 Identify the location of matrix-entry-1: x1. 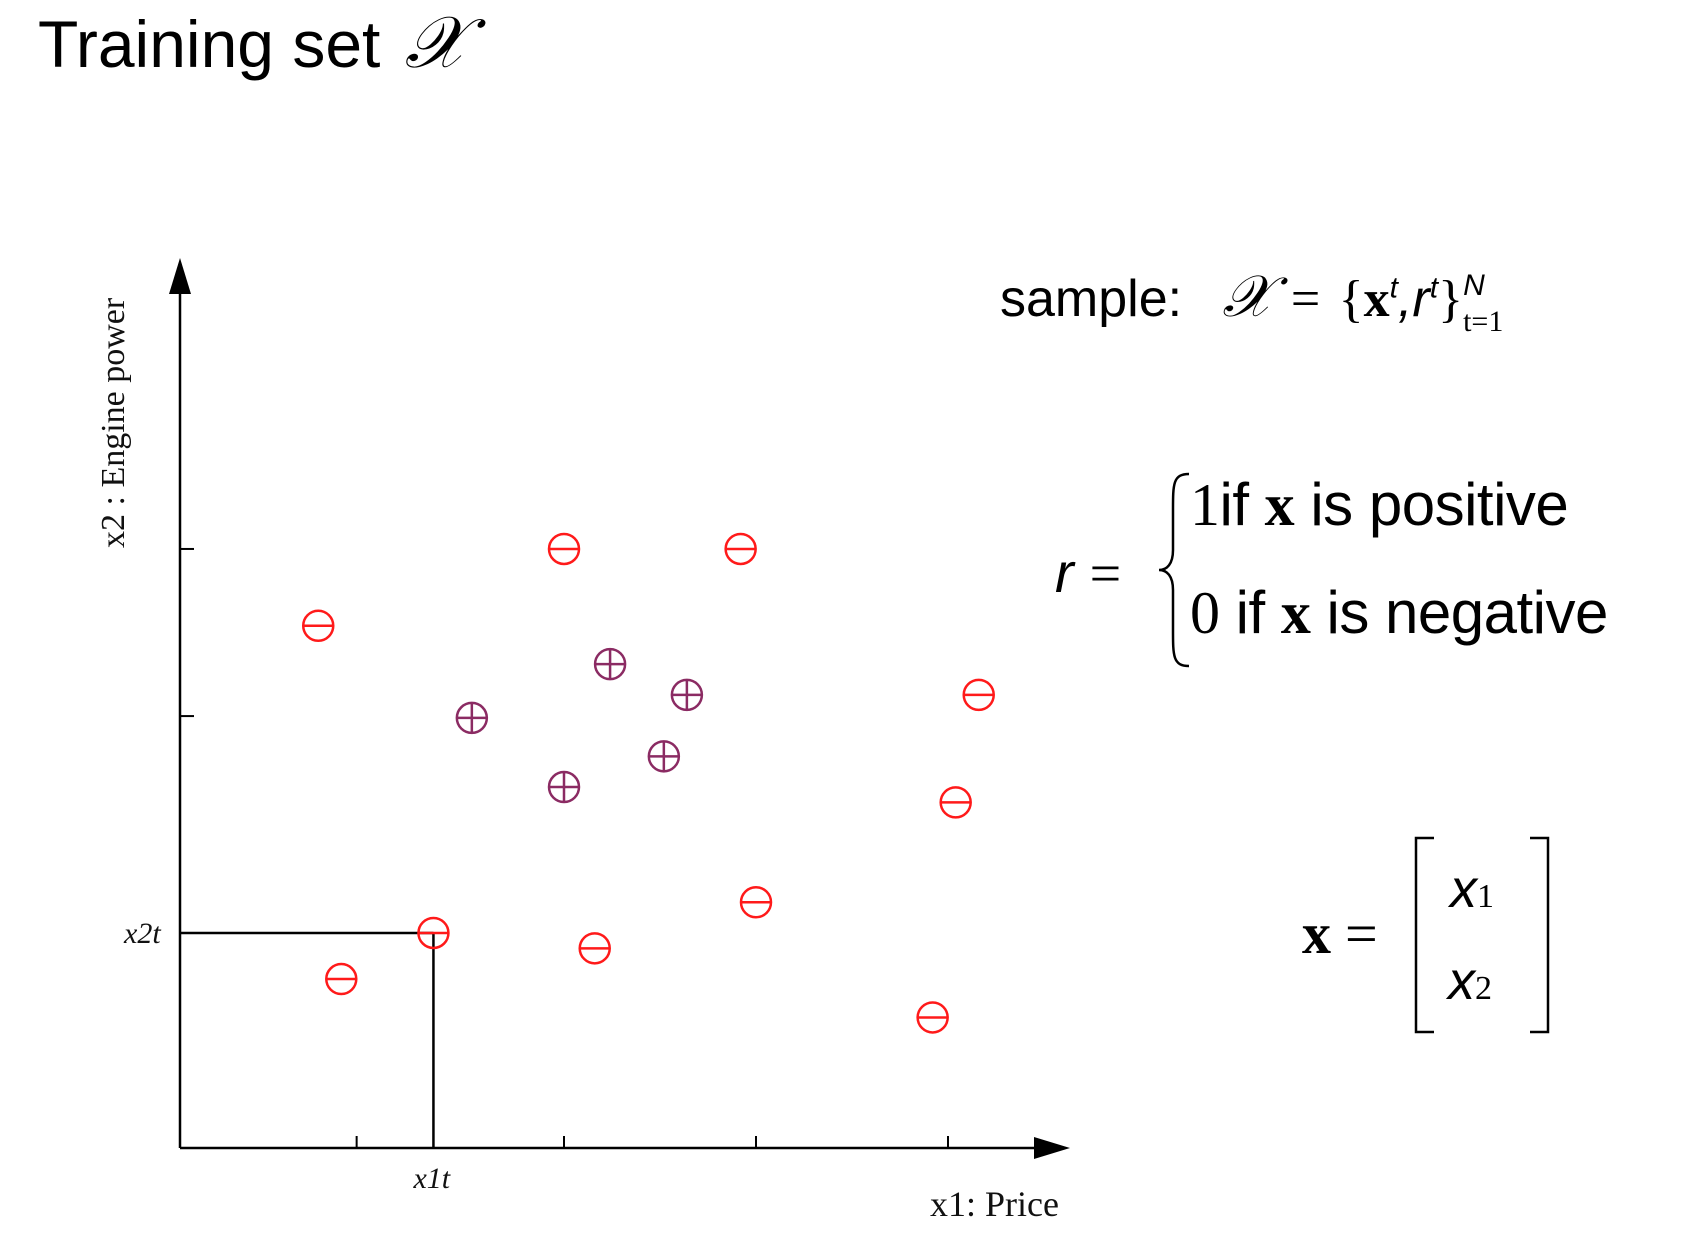
(1472, 889).